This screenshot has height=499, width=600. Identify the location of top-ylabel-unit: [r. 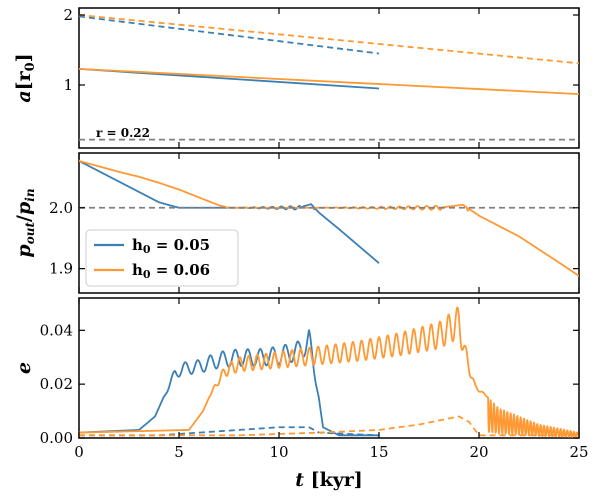
(24, 80).